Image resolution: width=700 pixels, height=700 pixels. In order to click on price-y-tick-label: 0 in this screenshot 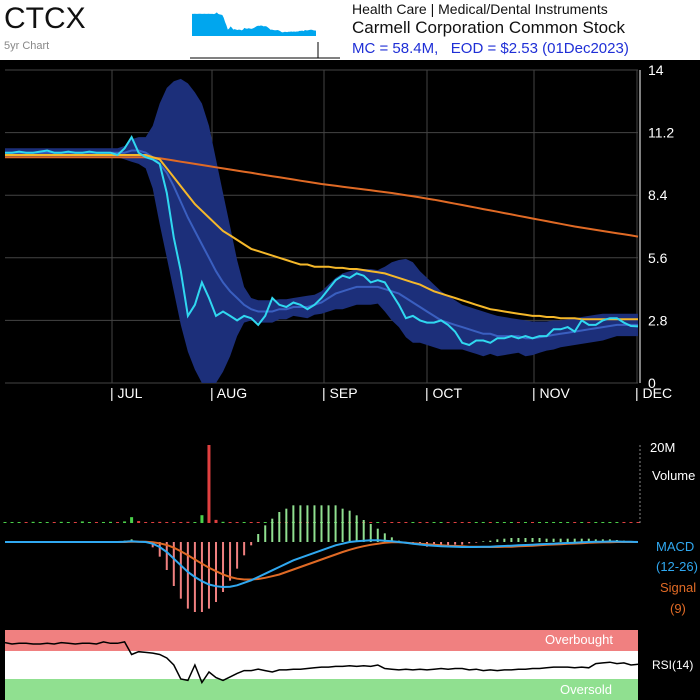, I will do `click(652, 383)`.